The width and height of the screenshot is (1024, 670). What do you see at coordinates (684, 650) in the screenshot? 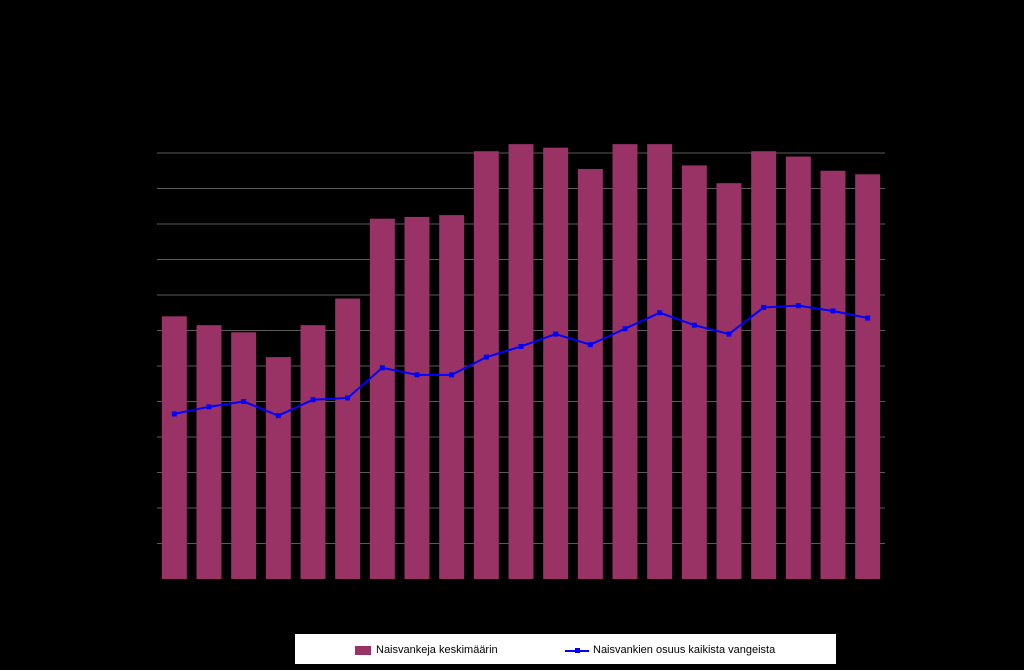
I see `legend-line-label: Naisvankien osuus kaikista vangeista` at bounding box center [684, 650].